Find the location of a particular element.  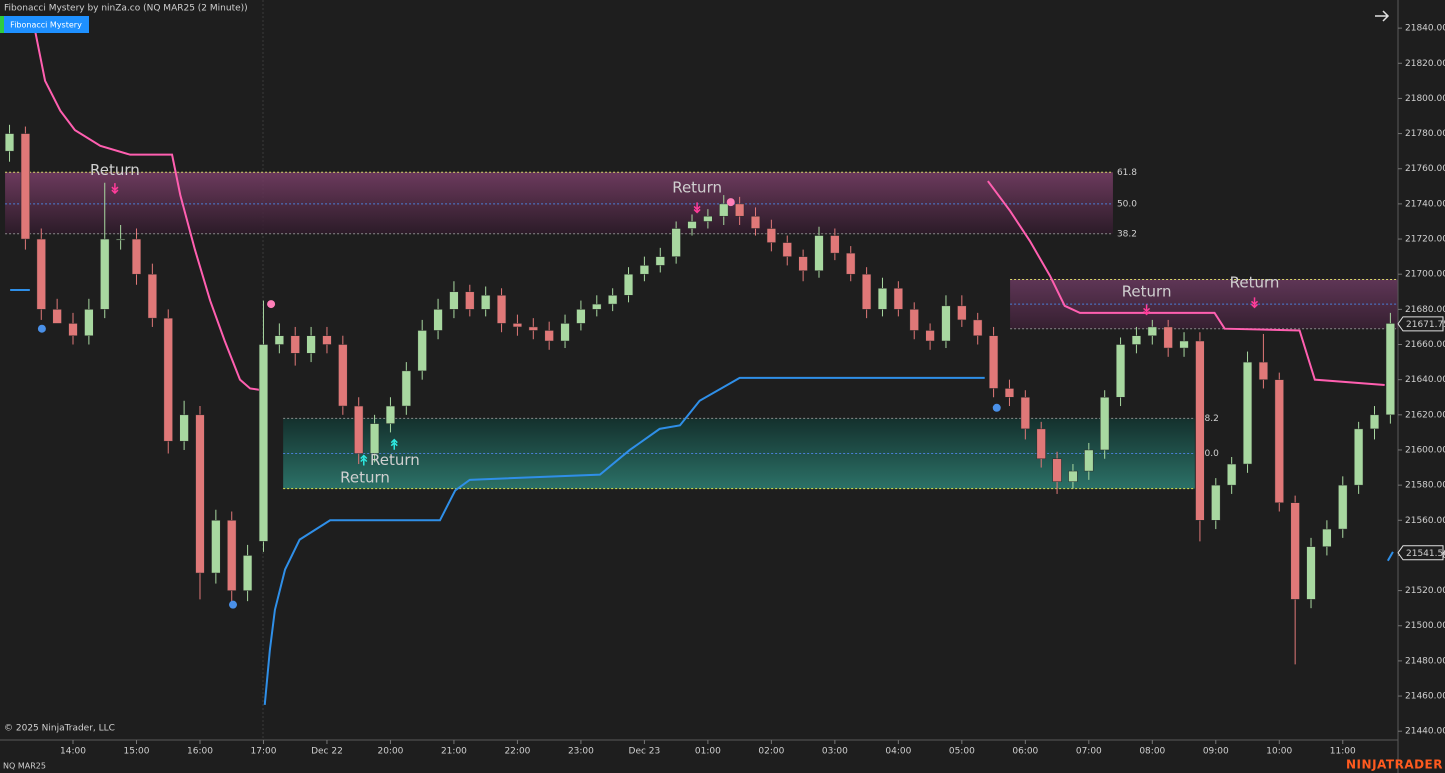

price-marker-label: 21671.75 is located at coordinates (1425, 325).